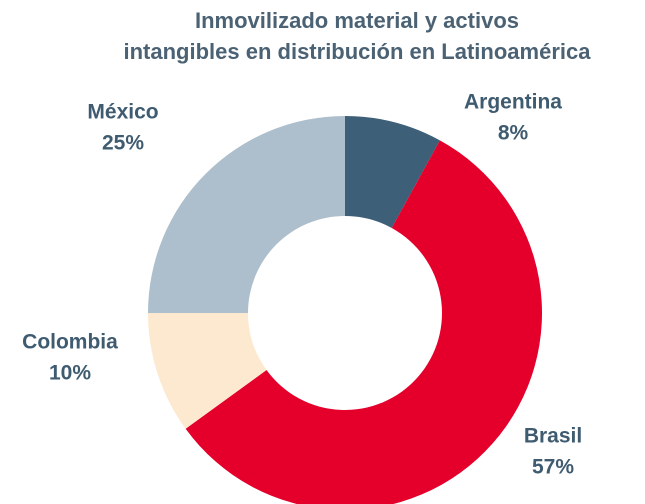 The height and width of the screenshot is (504, 645). I want to click on slice-label: Argentina, so click(513, 102).